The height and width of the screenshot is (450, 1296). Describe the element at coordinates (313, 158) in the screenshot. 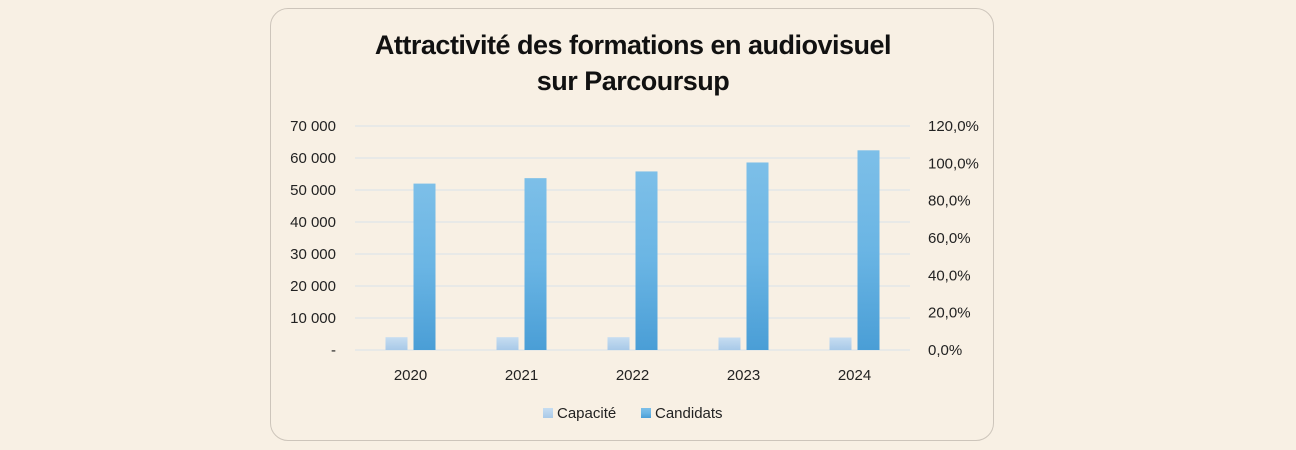

I see `y-tick-label: 60 000` at that location.